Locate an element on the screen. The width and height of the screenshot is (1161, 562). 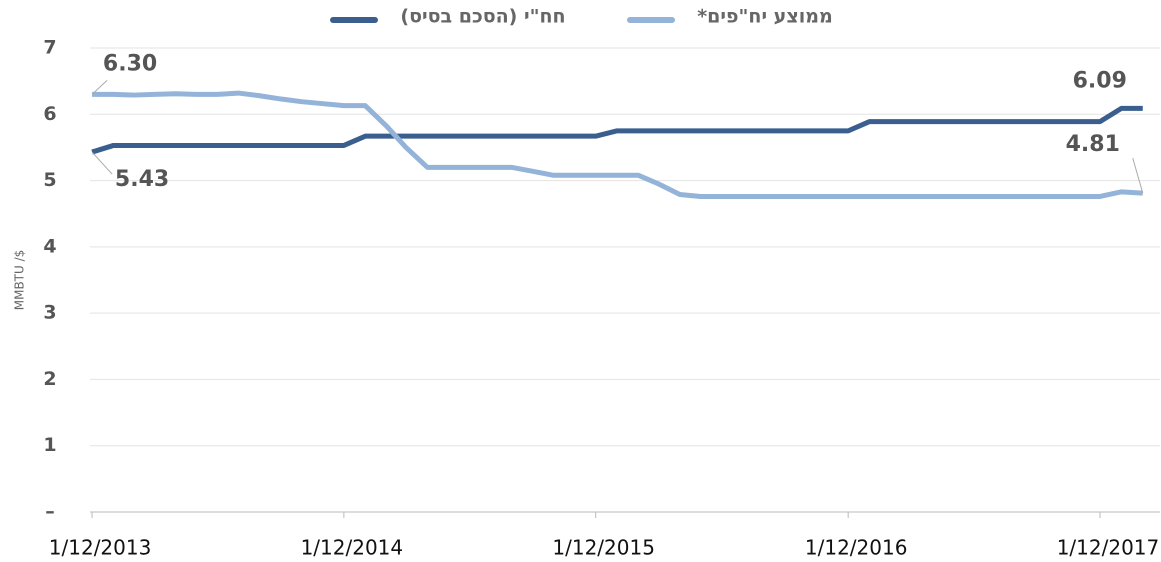
y-tick-label: 5 is located at coordinates (49, 180).